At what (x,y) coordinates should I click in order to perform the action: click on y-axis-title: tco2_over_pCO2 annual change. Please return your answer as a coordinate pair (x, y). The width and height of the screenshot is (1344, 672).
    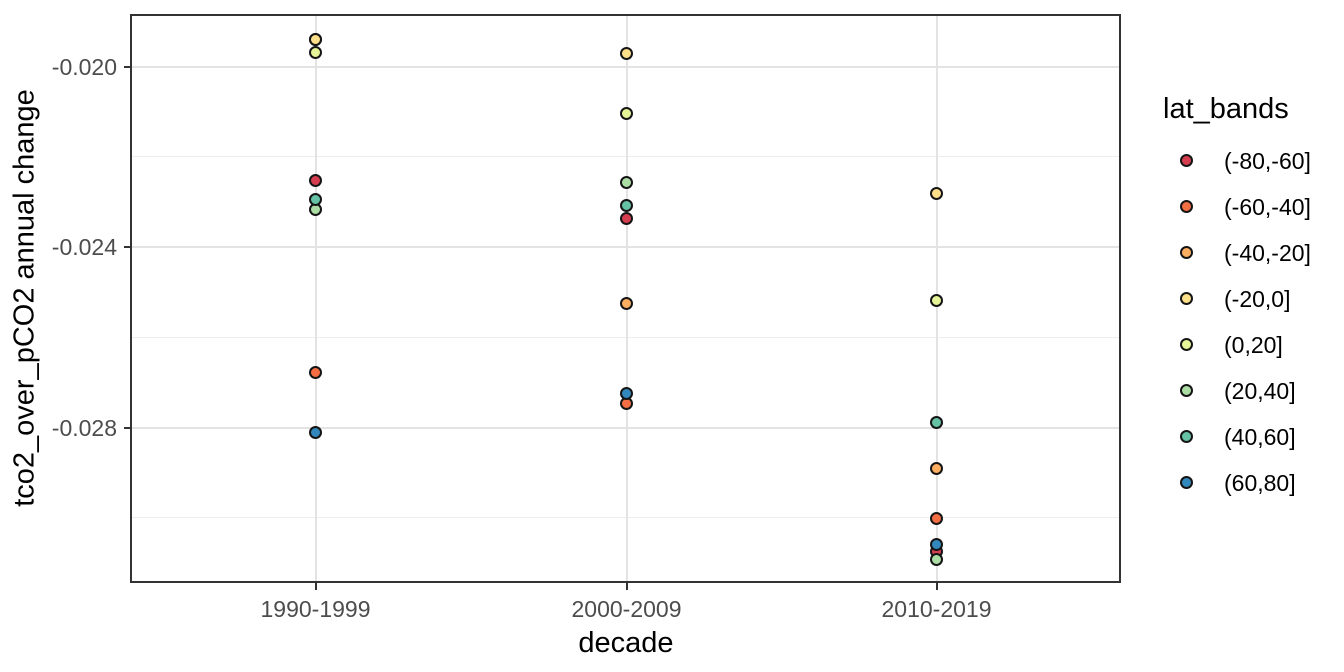
    Looking at the image, I should click on (24, 298).